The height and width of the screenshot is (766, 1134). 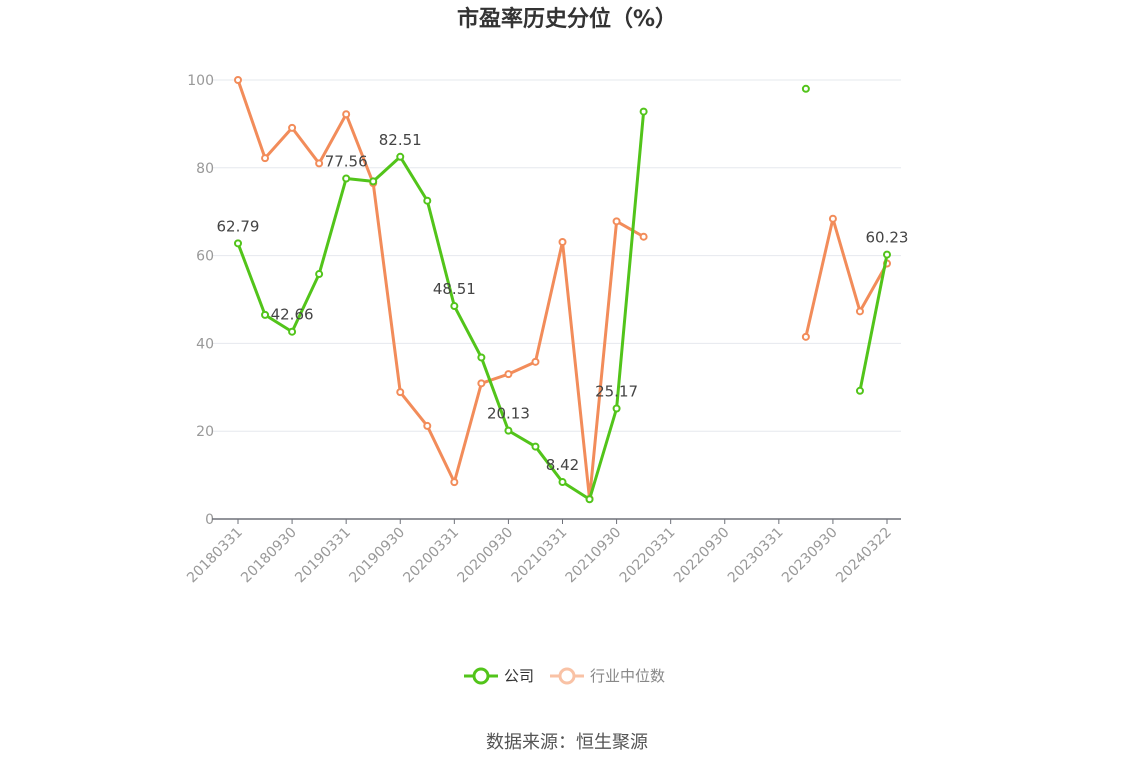 What do you see at coordinates (346, 162) in the screenshot?
I see `data-label: 77.56` at bounding box center [346, 162].